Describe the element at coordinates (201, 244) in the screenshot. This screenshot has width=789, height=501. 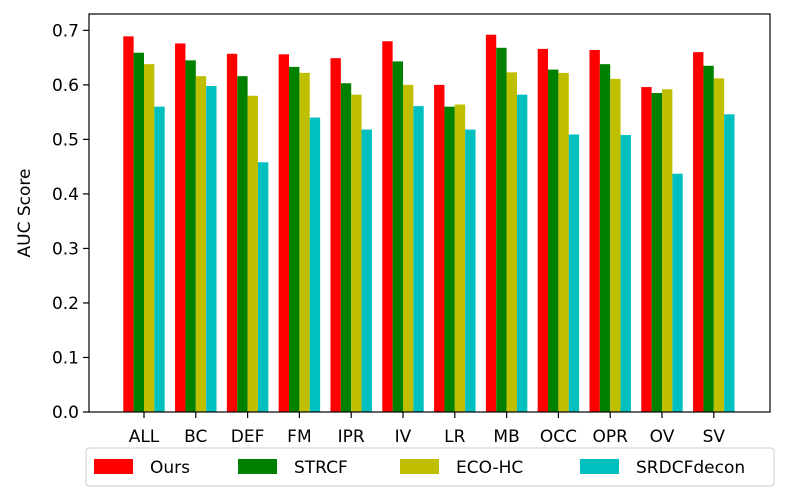
I see `bar-eco-hc-bc` at that location.